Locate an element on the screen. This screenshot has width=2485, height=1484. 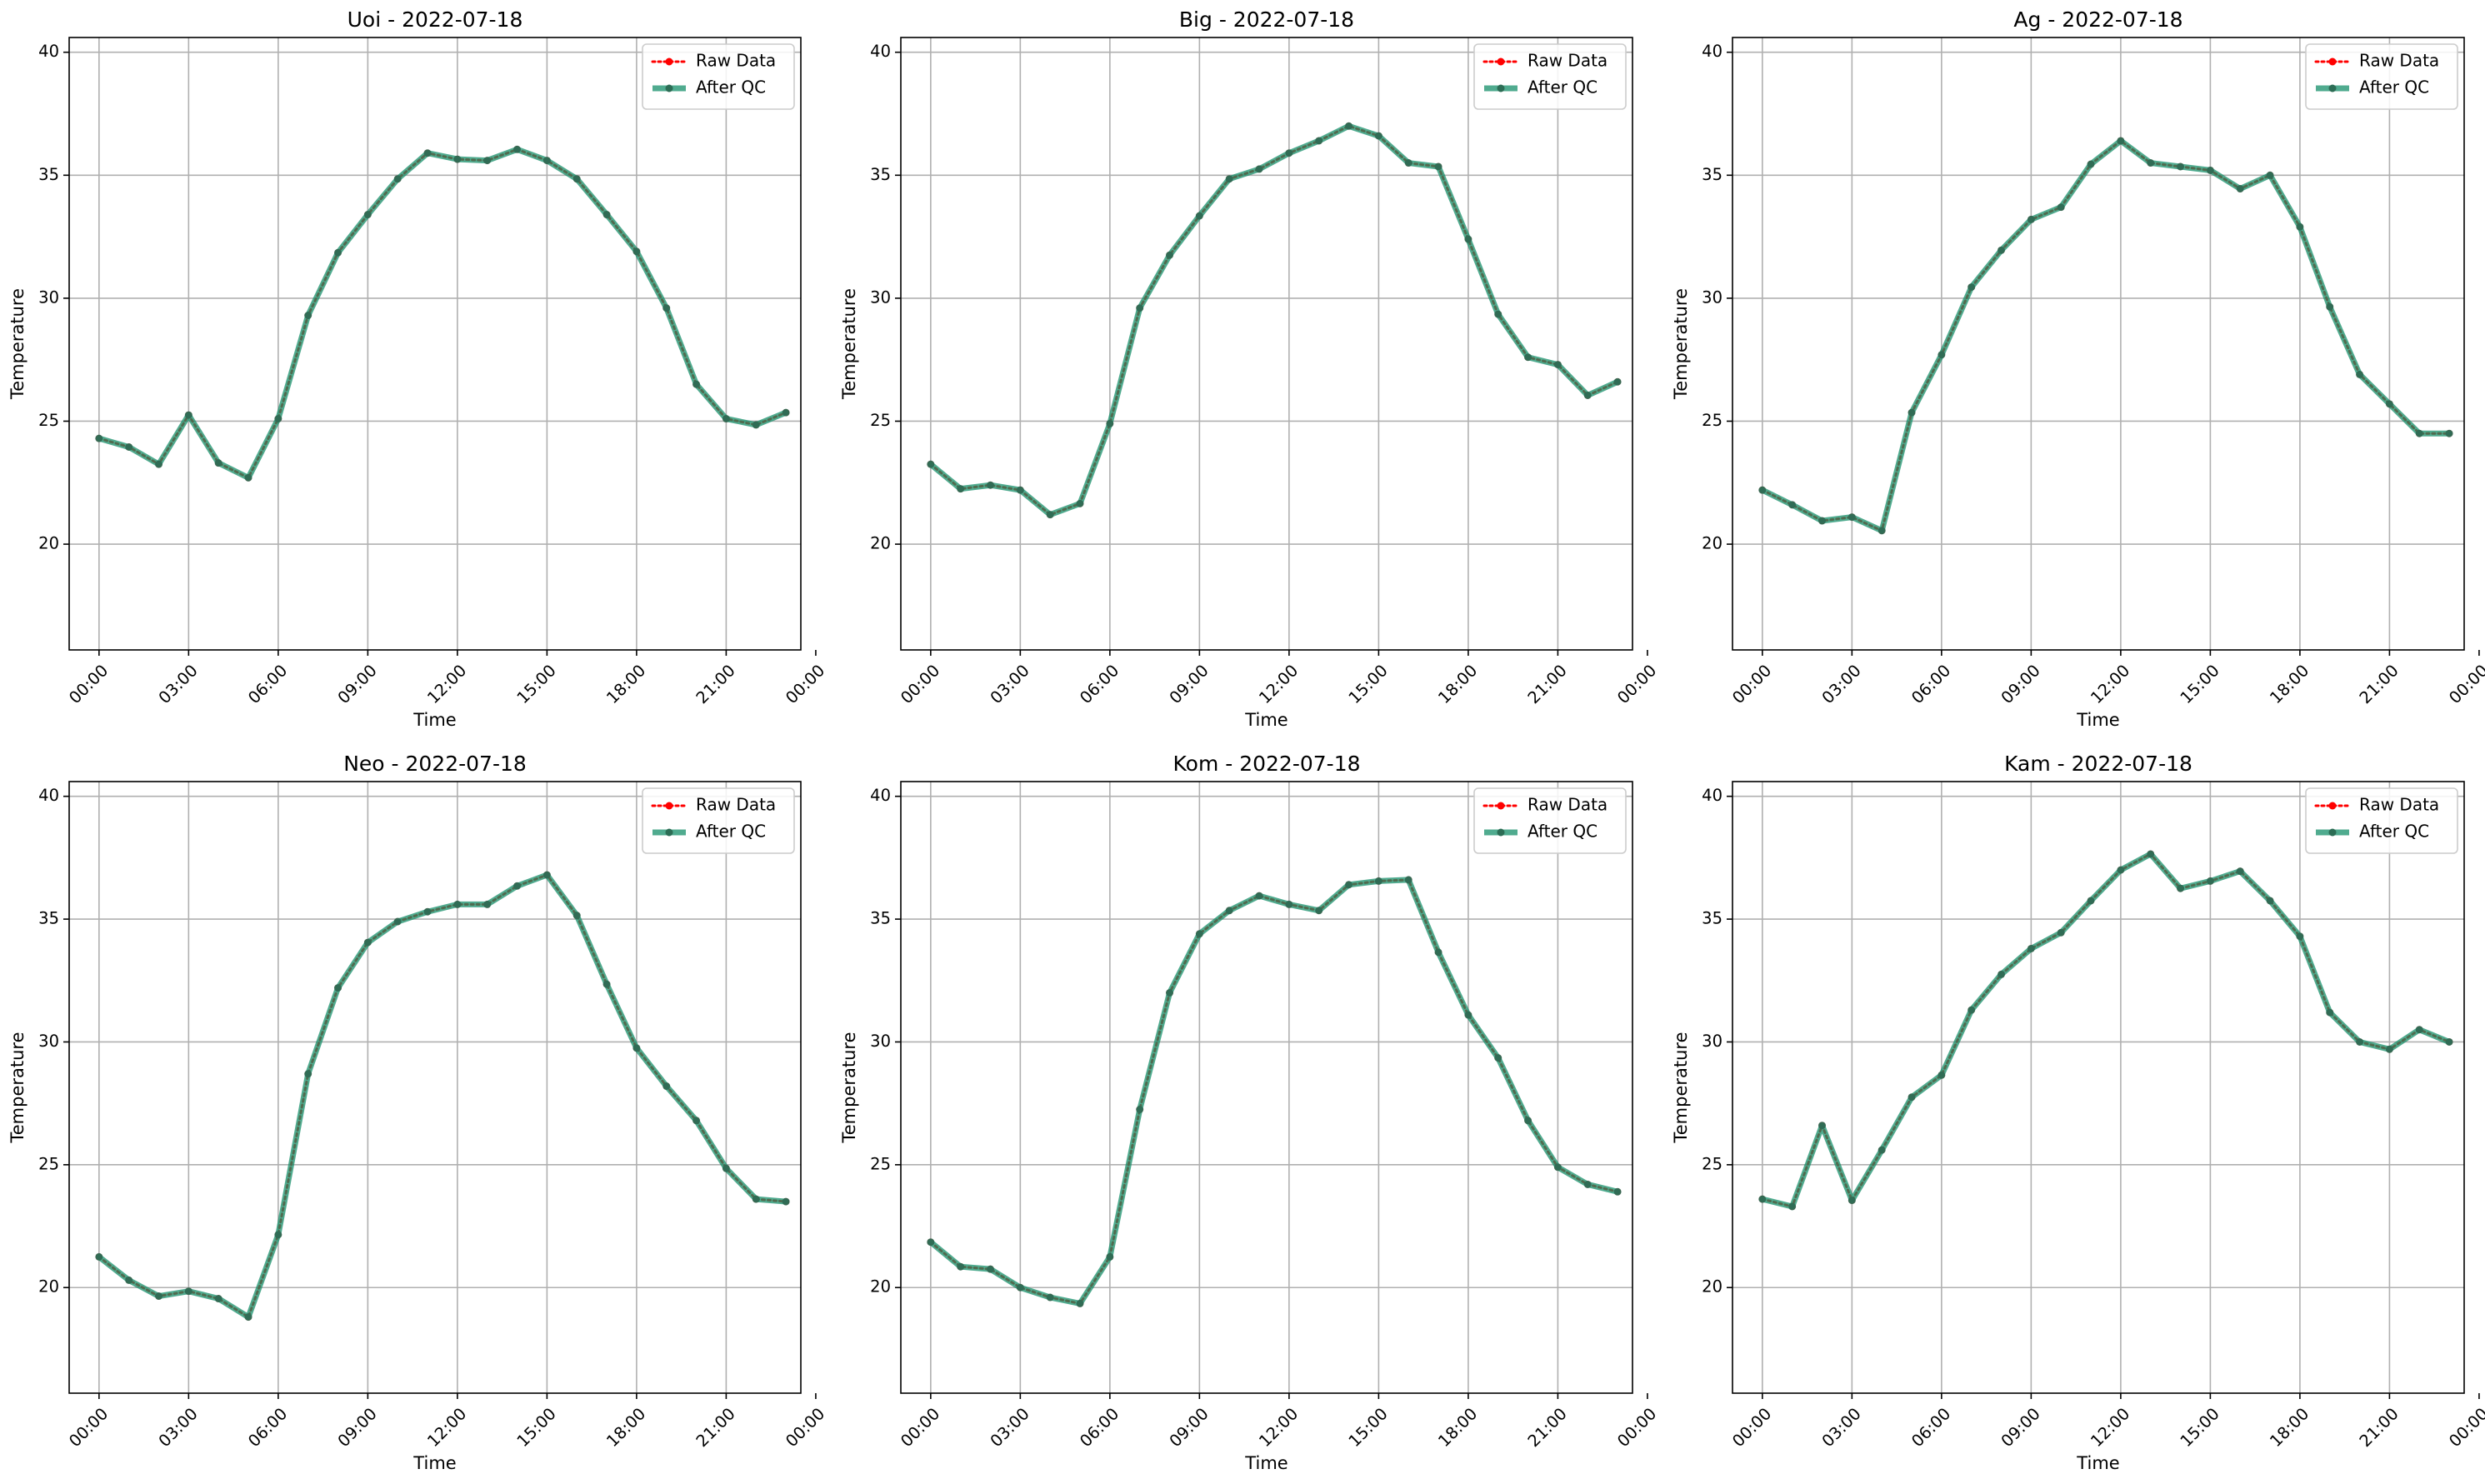
legend-label: Raw Data is located at coordinates (1568, 805).